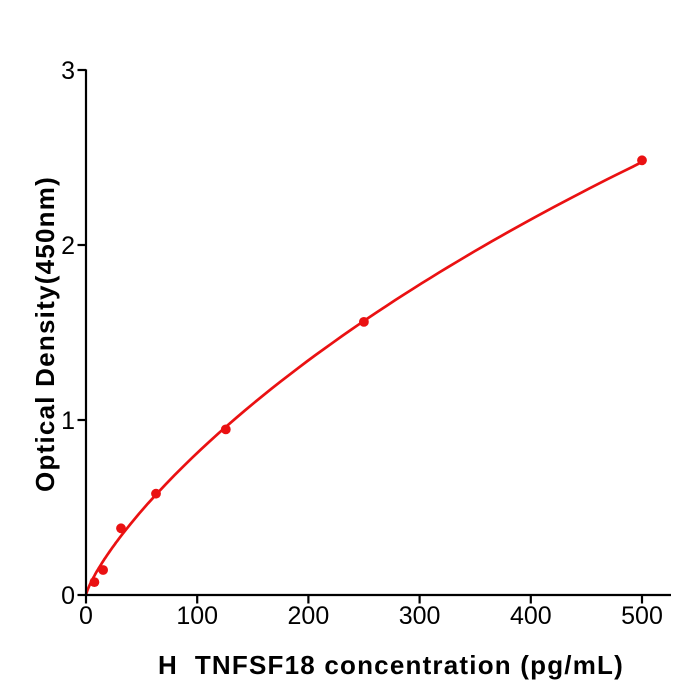 The image size is (700, 700). I want to click on svg-text: 200, so click(309, 616).